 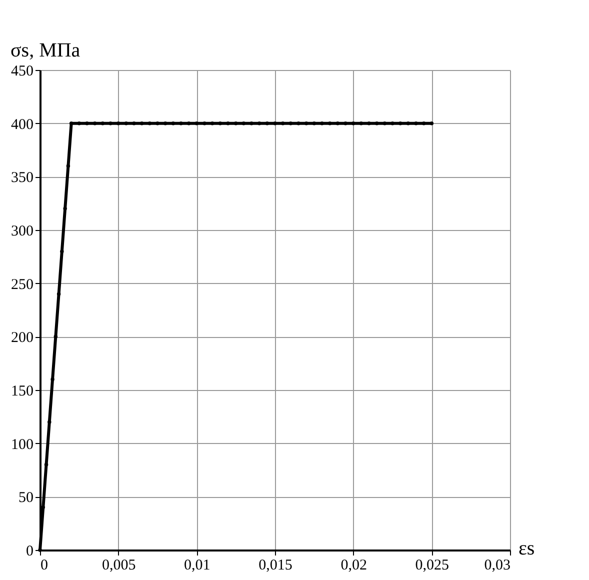 What do you see at coordinates (22, 72) in the screenshot?
I see `y-tick-label: 450` at bounding box center [22, 72].